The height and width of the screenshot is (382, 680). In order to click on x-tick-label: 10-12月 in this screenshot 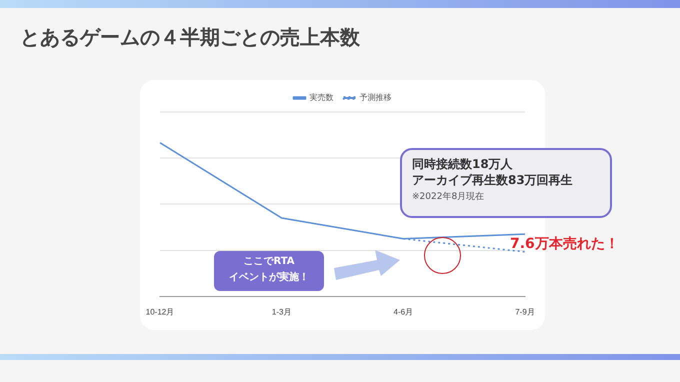, I will do `click(160, 311)`.